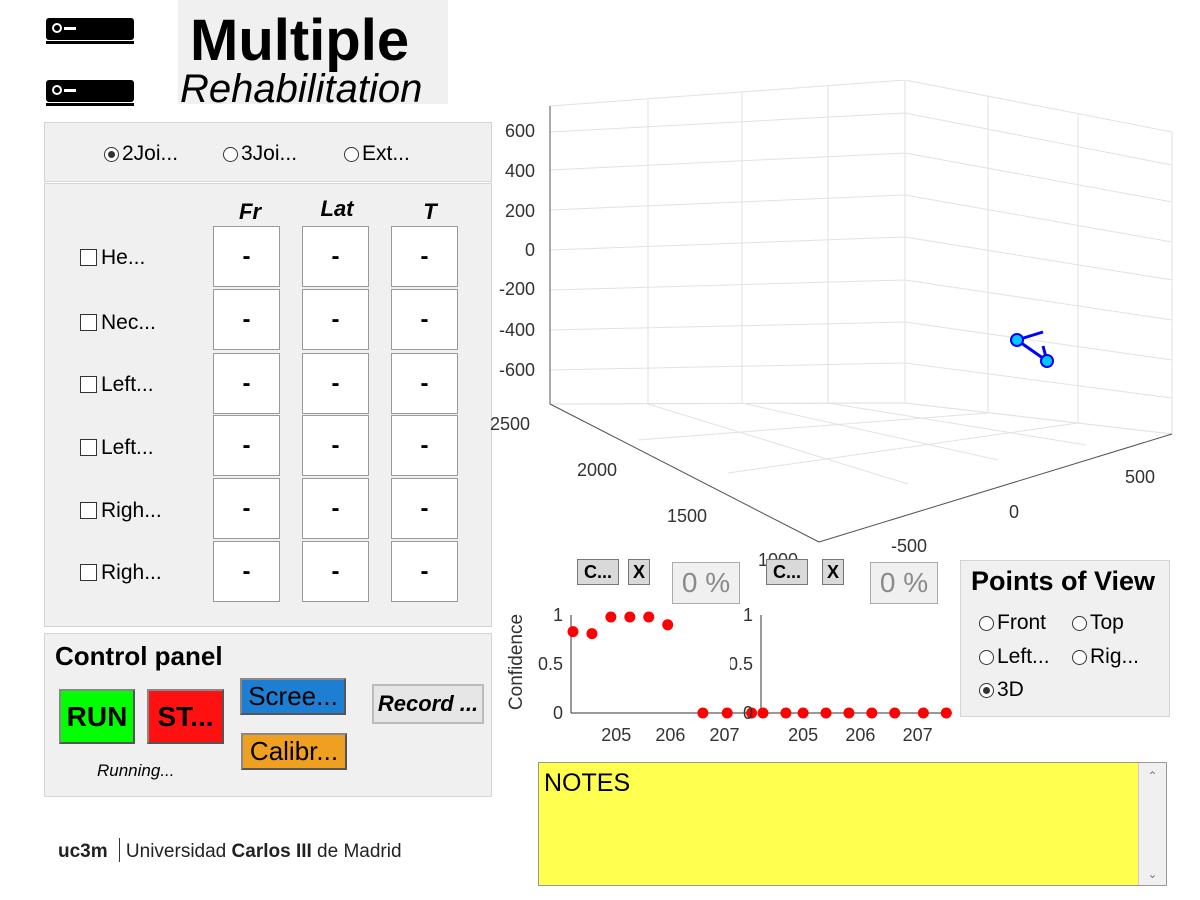  What do you see at coordinates (741, 664) in the screenshot?
I see `y-tick-label: 0.5` at bounding box center [741, 664].